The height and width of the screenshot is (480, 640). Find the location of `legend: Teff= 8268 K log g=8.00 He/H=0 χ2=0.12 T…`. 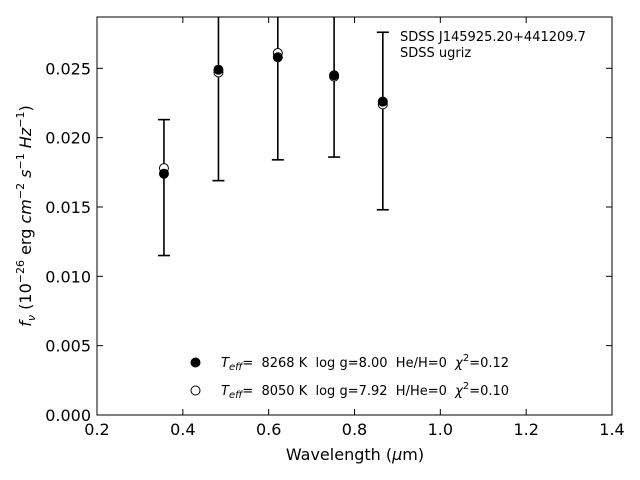

legend: Teff= 8268 K log g=8.00 He/H=0 χ2=0.12 T… is located at coordinates (349, 377).